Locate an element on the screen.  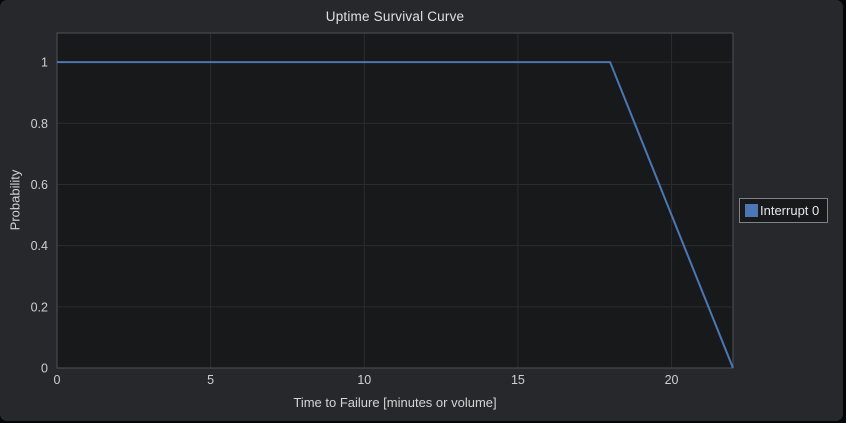
chart-title: Uptime Survival Curve is located at coordinates (395, 16).